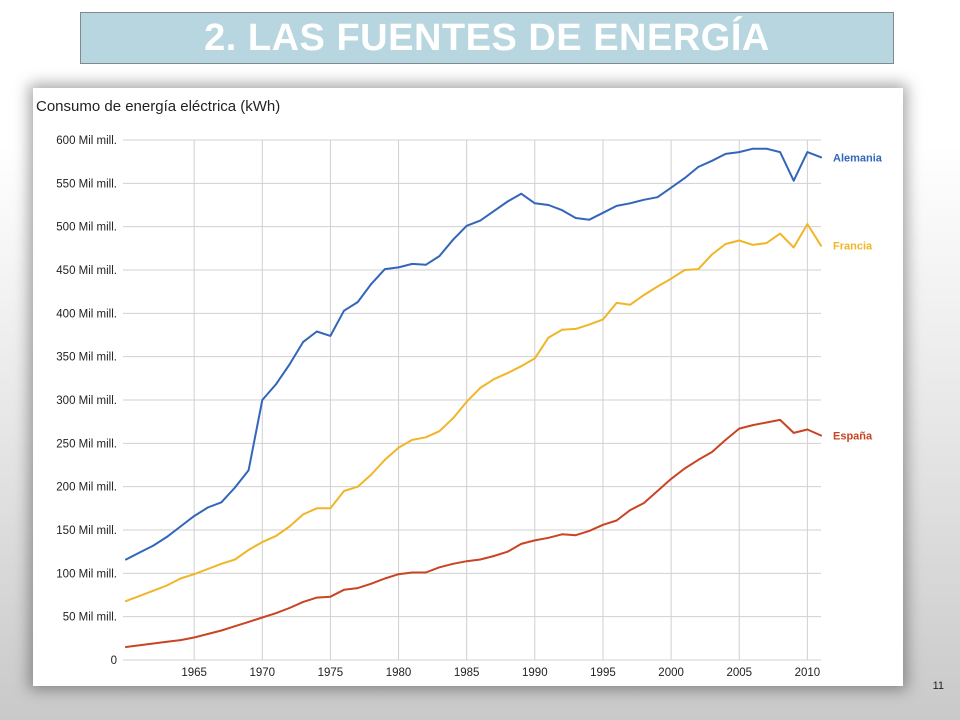 This screenshot has width=960, height=720. What do you see at coordinates (399, 673) in the screenshot?
I see `x-tick-label: 1980` at bounding box center [399, 673].